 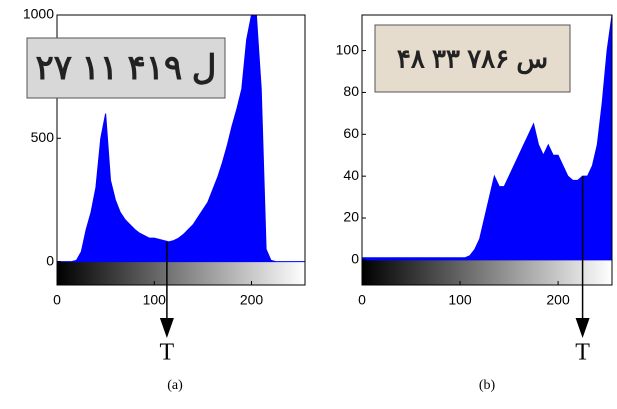 I want to click on y-tick-label: 80, so click(x=351, y=91).